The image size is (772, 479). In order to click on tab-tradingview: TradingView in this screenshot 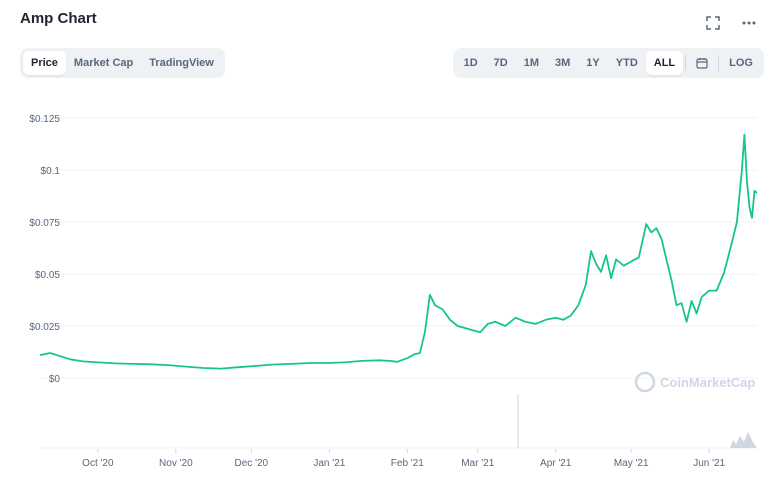, I will do `click(181, 63)`.